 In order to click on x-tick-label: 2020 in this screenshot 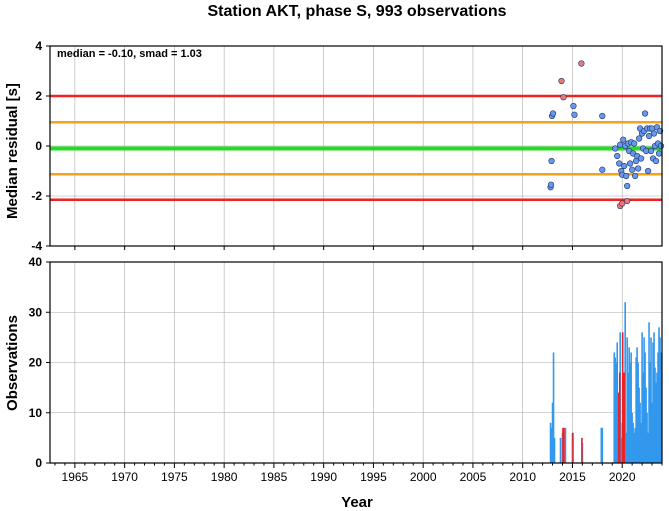, I will do `click(622, 477)`.